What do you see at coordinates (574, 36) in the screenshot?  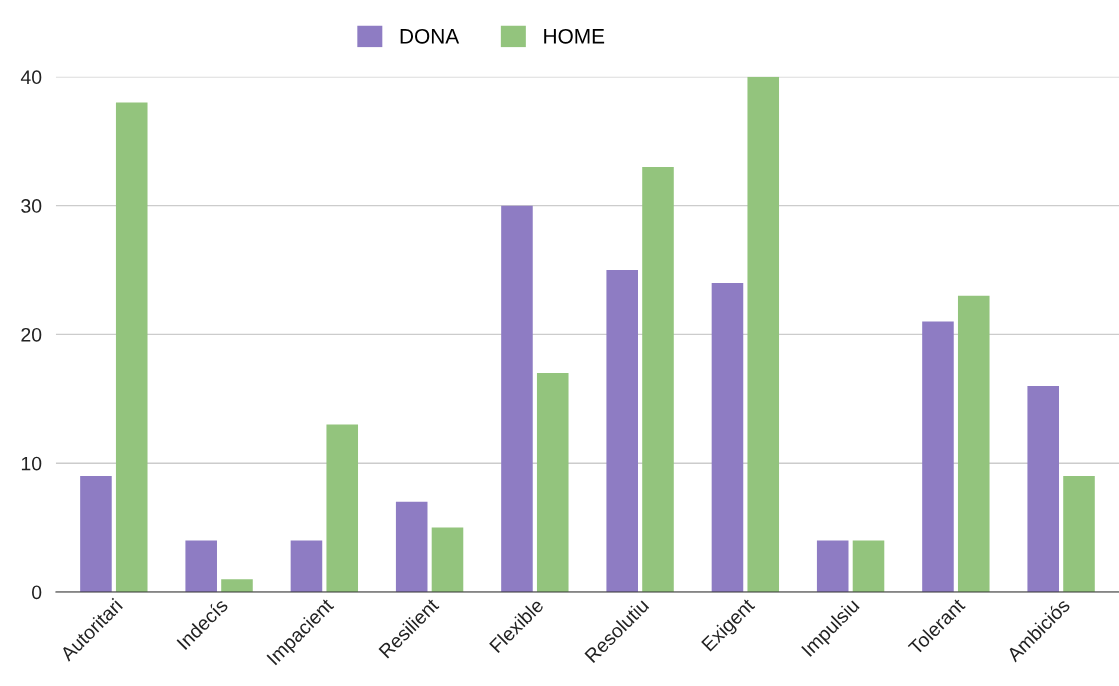 I see `legend-label: HOME` at bounding box center [574, 36].